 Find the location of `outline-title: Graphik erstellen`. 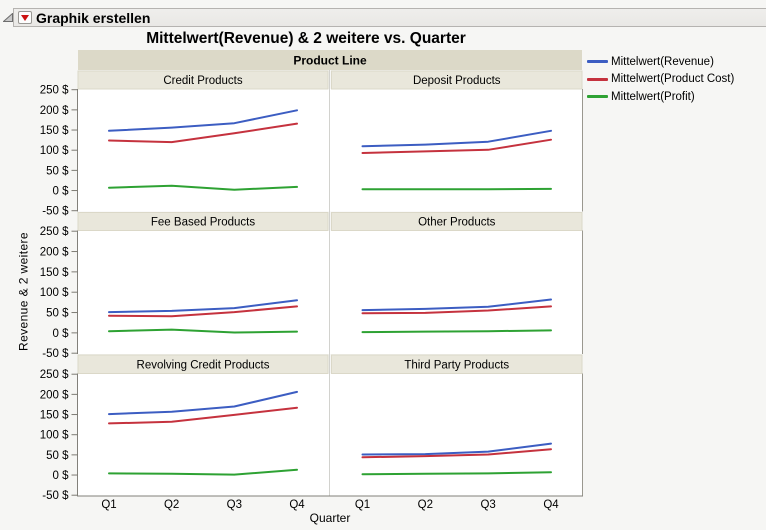

outline-title: Graphik erstellen is located at coordinates (93, 17).